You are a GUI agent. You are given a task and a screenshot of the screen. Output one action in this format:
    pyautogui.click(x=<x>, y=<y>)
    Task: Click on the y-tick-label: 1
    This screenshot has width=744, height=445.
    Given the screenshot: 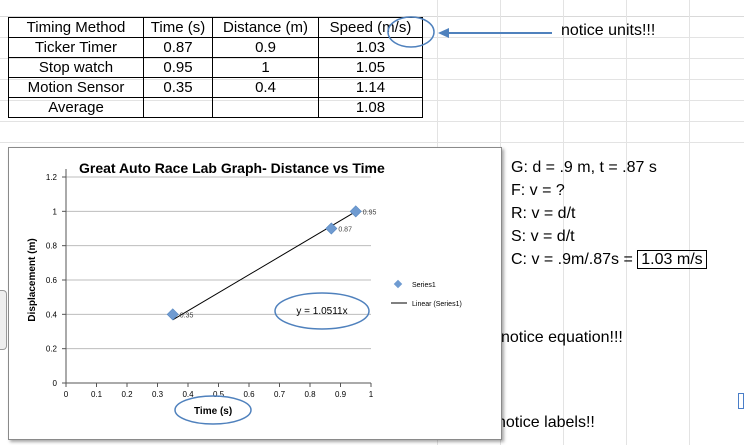 What is the action you would take?
    pyautogui.click(x=55, y=211)
    